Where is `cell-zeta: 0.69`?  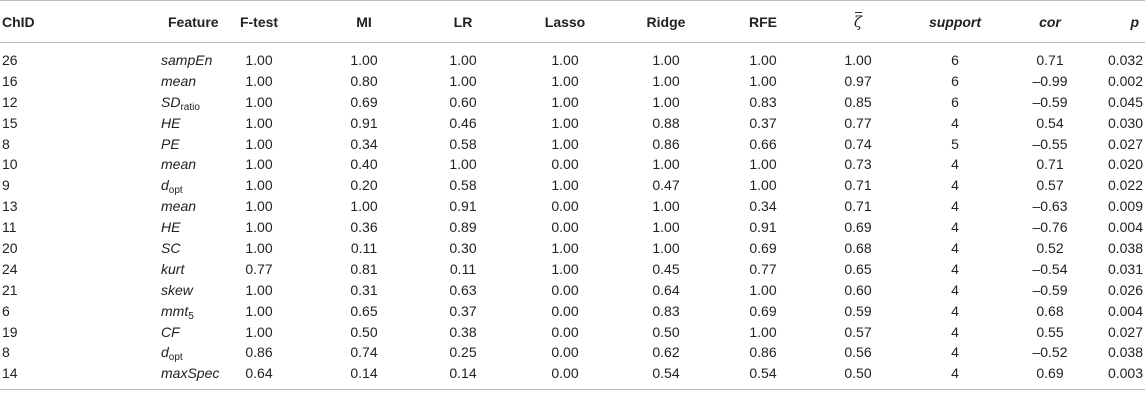 cell-zeta: 0.69 is located at coordinates (858, 227).